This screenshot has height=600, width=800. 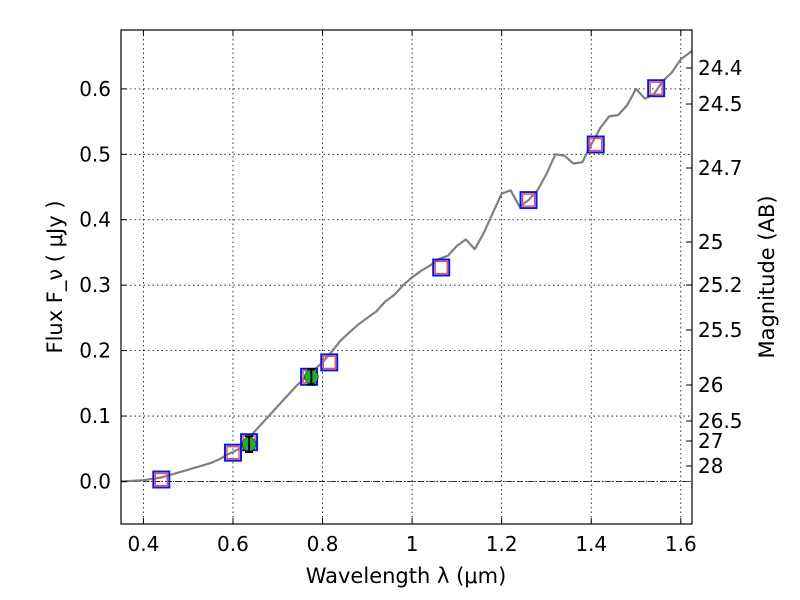 I want to click on y-tick-label: 0.0, so click(x=95, y=481).